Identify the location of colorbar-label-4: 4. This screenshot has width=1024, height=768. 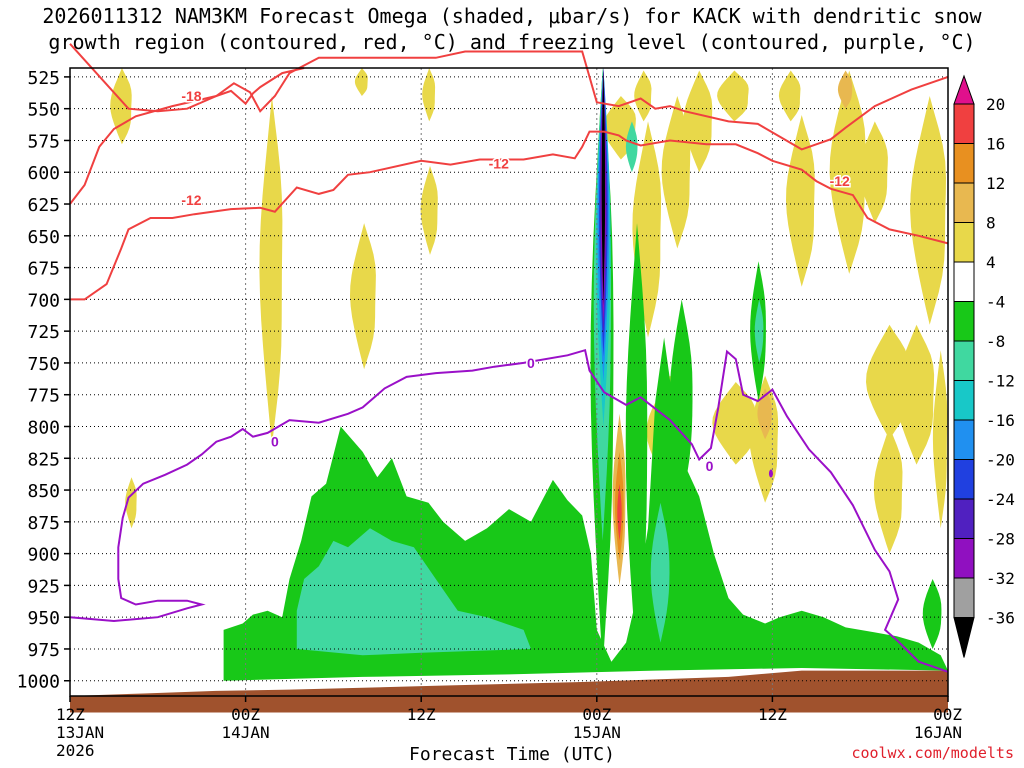
(991, 262).